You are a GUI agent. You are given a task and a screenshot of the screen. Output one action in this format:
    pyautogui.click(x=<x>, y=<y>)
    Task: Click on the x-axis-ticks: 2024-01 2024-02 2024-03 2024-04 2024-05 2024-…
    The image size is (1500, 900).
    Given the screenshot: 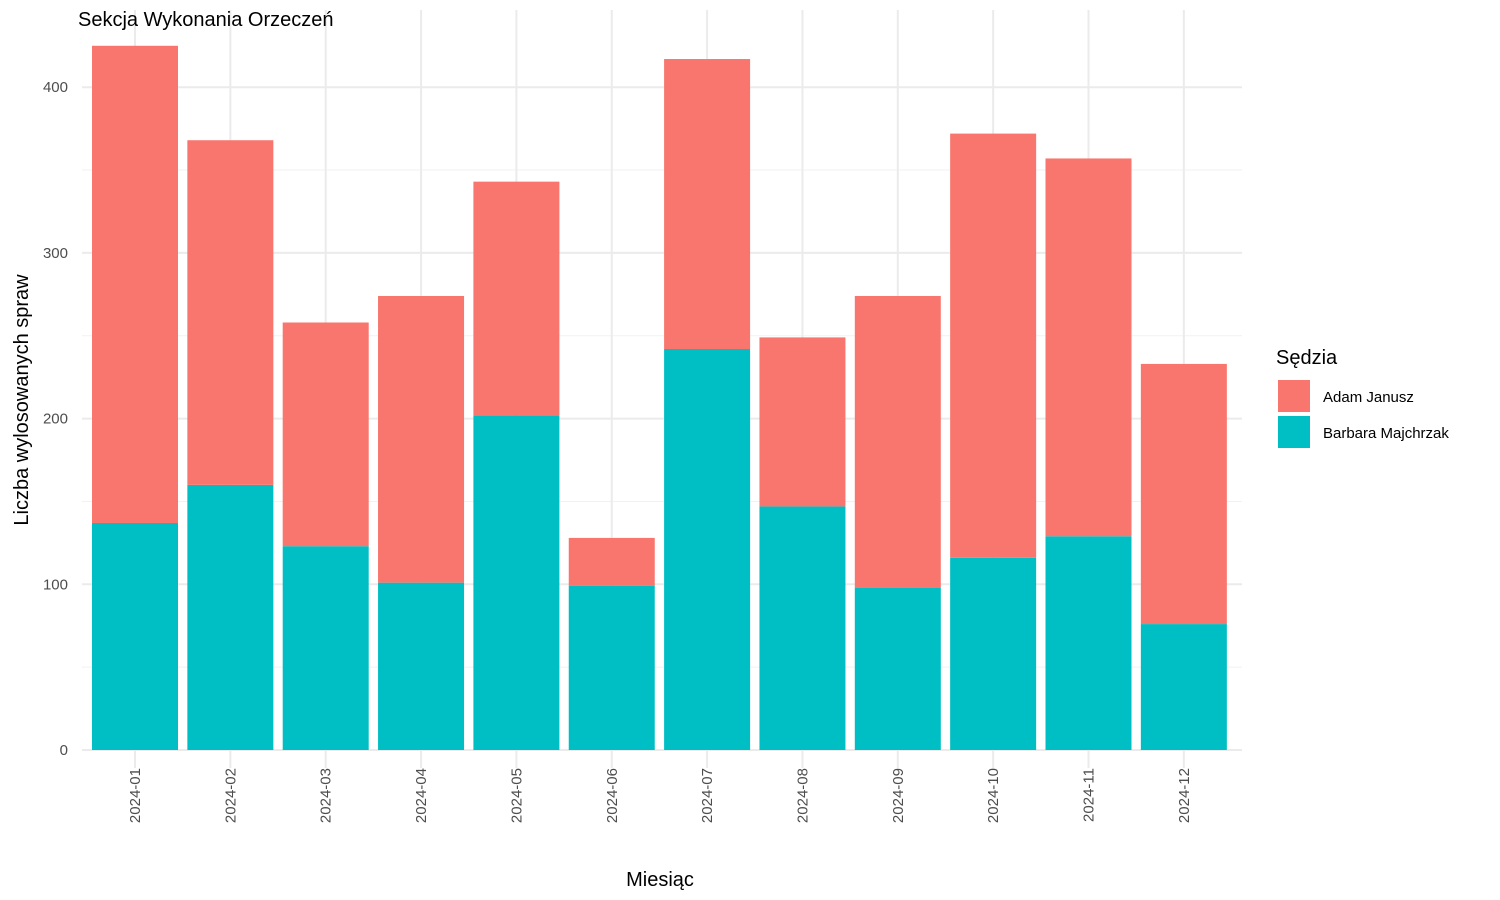 What is the action you would take?
    pyautogui.click(x=660, y=795)
    